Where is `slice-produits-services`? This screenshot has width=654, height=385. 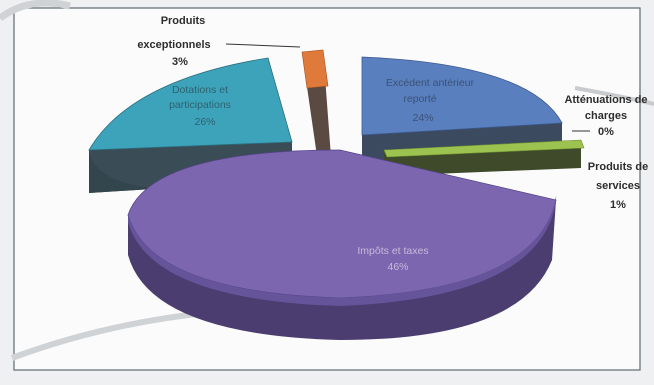
slice-produits-services is located at coordinates (484, 157).